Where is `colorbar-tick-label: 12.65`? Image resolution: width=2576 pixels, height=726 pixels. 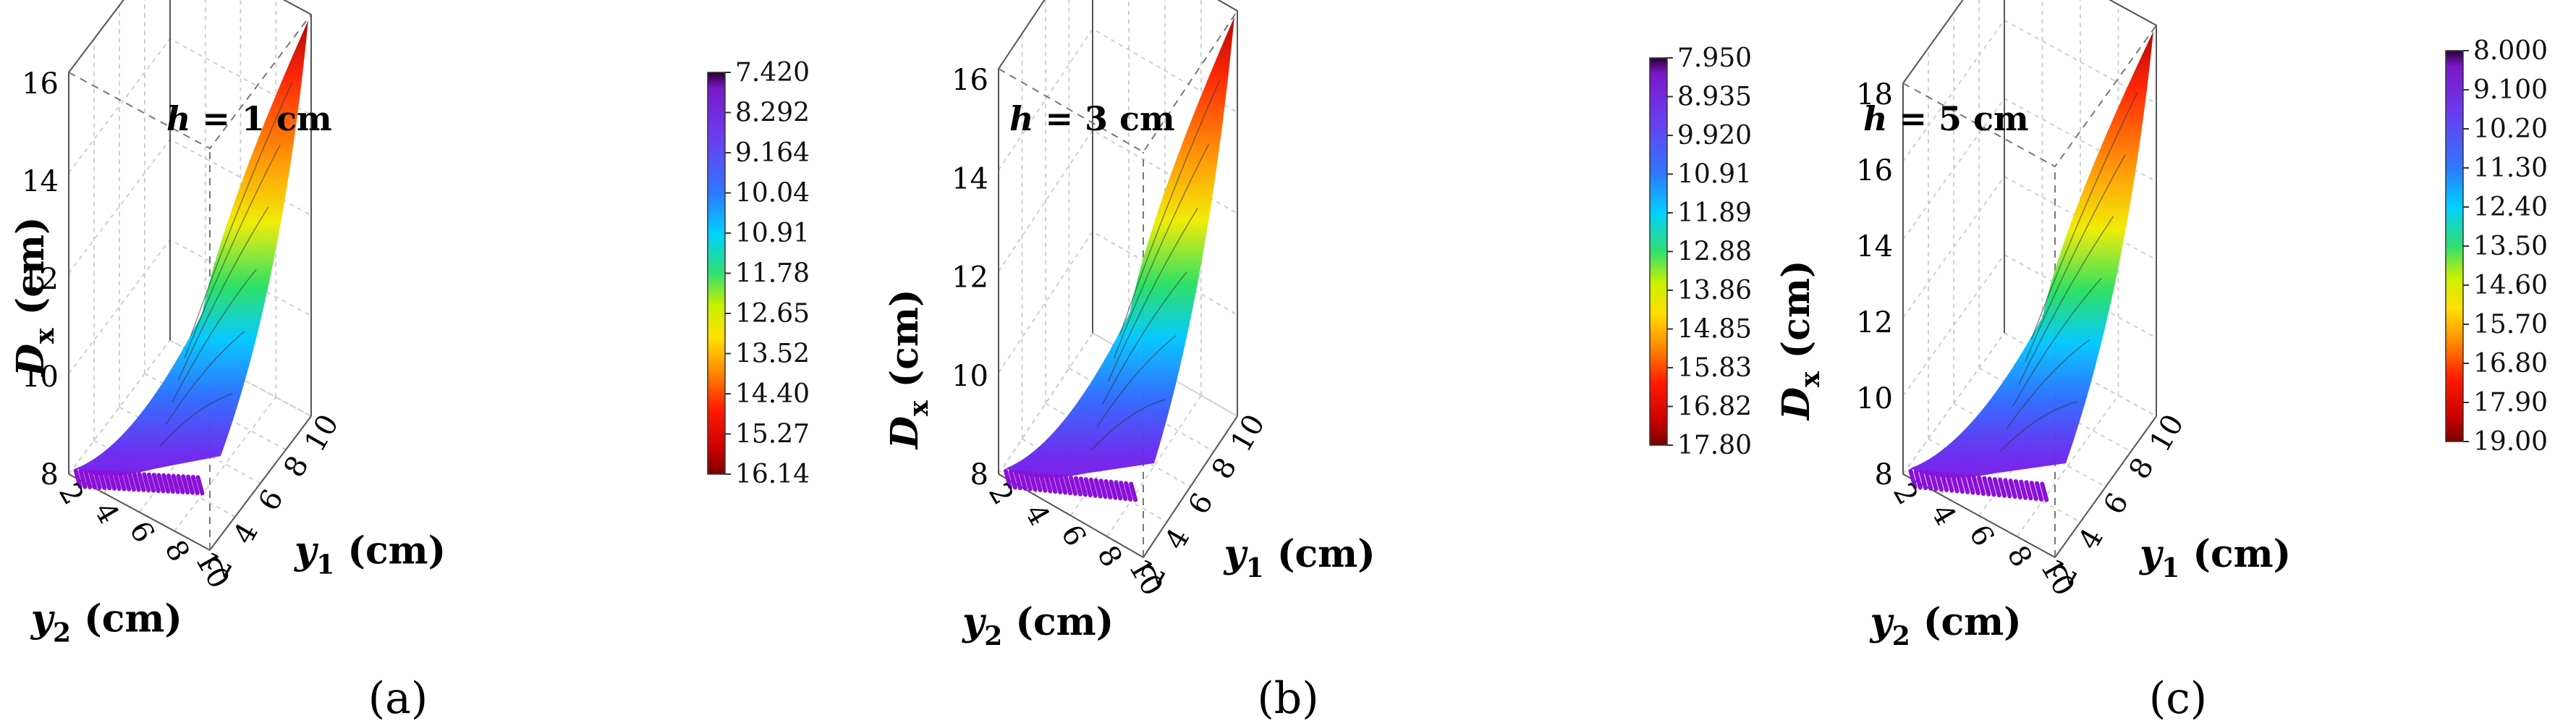 colorbar-tick-label: 12.65 is located at coordinates (772, 314).